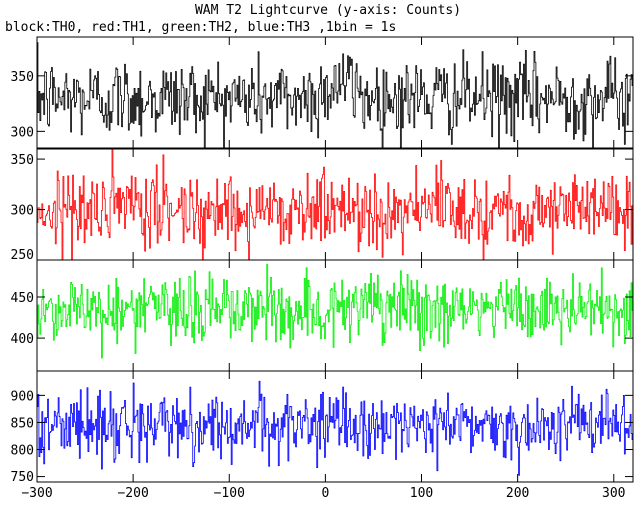 The height and width of the screenshot is (505, 642). What do you see at coordinates (22, 298) in the screenshot?
I see `y-tick-label: 450` at bounding box center [22, 298].